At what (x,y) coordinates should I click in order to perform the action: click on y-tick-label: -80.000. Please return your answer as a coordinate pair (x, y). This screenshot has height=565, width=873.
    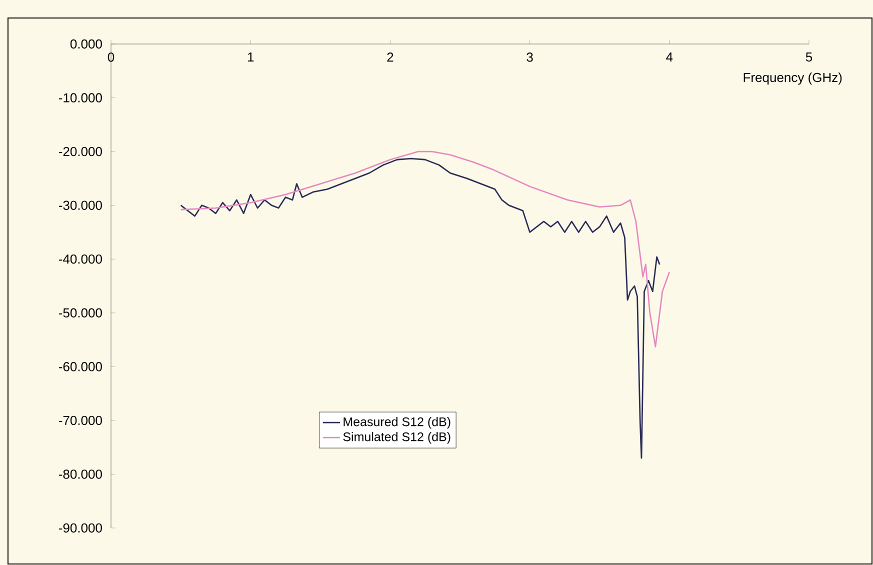
    Looking at the image, I should click on (80, 474).